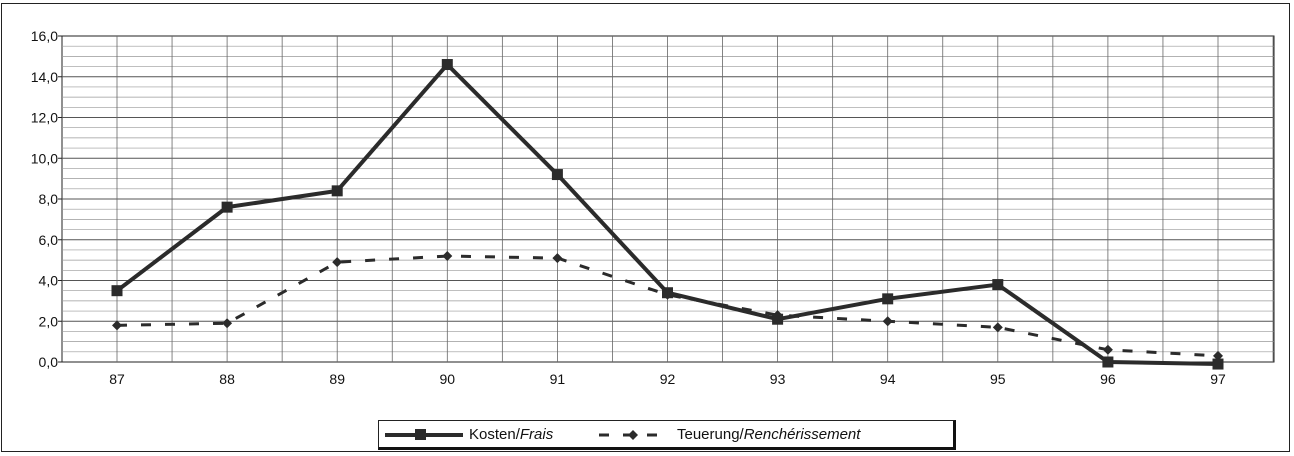  I want to click on y-tick-label: 2,0, so click(49, 321).